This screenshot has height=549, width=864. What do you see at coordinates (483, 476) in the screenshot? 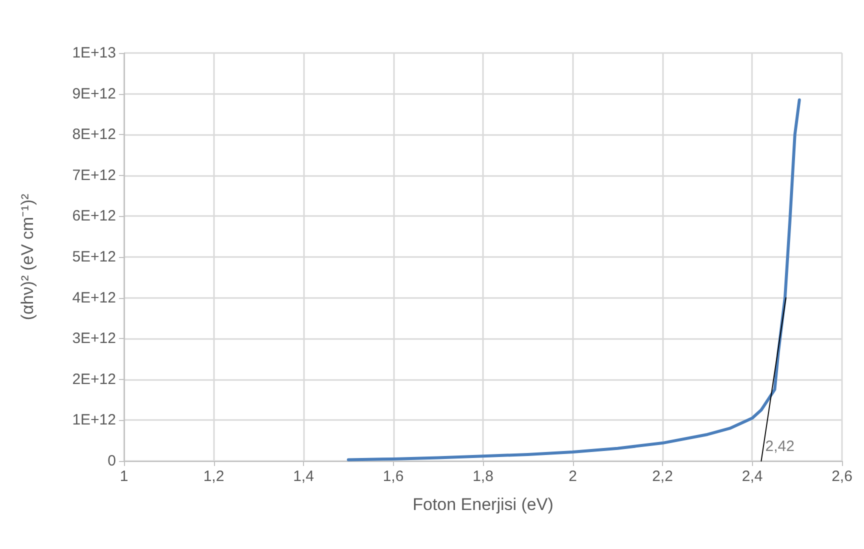
I see `x-tick-label: 1,8` at bounding box center [483, 476].